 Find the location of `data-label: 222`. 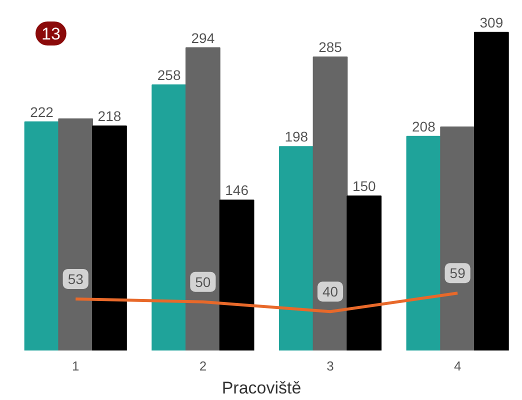

data-label: 222 is located at coordinates (42, 112).